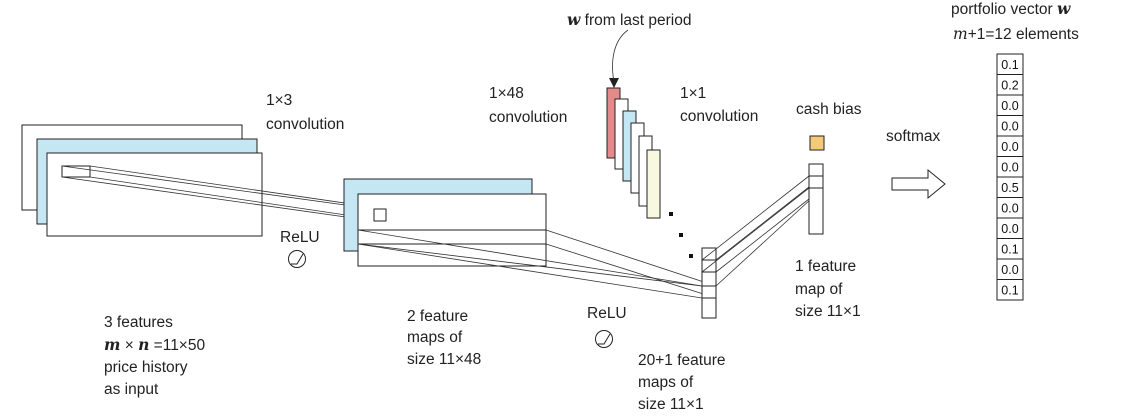 Image resolution: width=1125 pixels, height=420 pixels. What do you see at coordinates (819, 289) in the screenshot?
I see `fm1-label-line2: map of` at bounding box center [819, 289].